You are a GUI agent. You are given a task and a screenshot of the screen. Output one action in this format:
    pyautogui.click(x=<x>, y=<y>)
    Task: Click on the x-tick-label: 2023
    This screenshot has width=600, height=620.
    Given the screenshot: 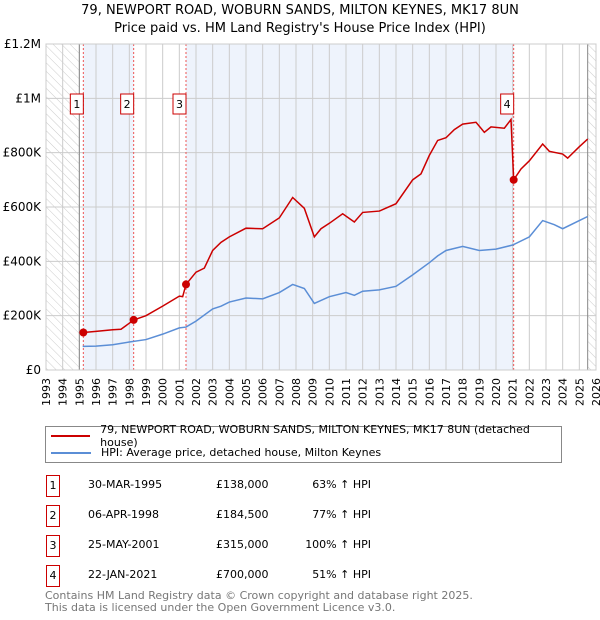 What is the action you would take?
    pyautogui.click(x=546, y=392)
    